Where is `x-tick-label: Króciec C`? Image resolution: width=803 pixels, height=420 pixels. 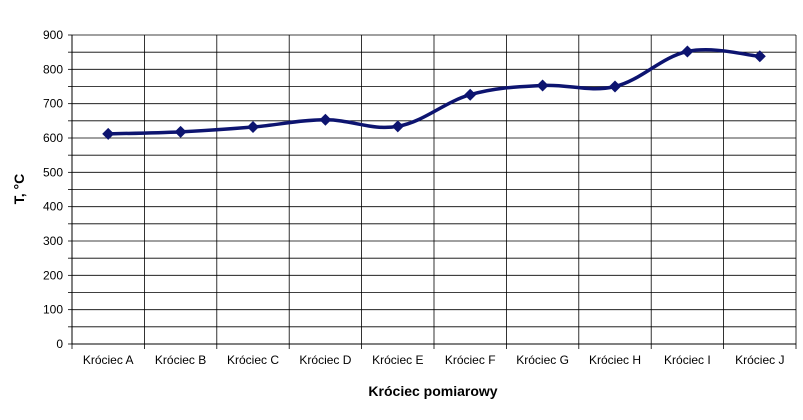
x-tick-label: Króciec C is located at coordinates (253, 360).